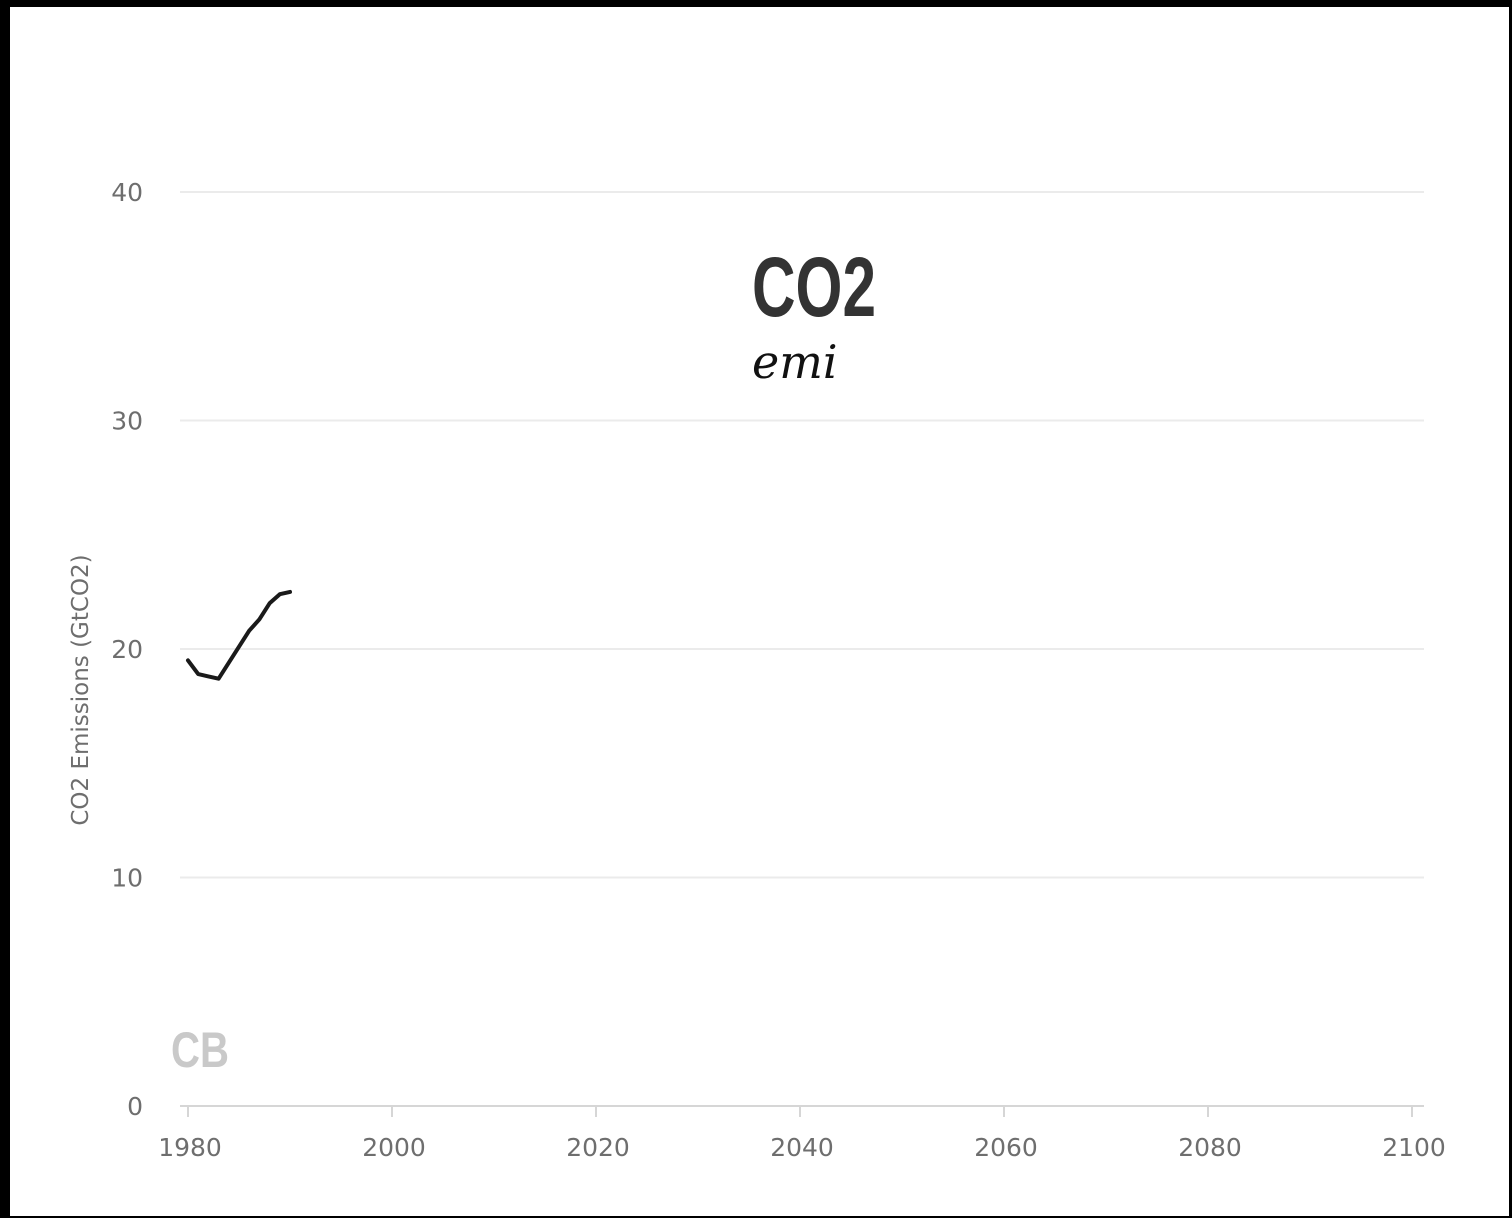  Describe the element at coordinates (135, 1106) in the screenshot. I see `y-tick-label: 0` at that location.